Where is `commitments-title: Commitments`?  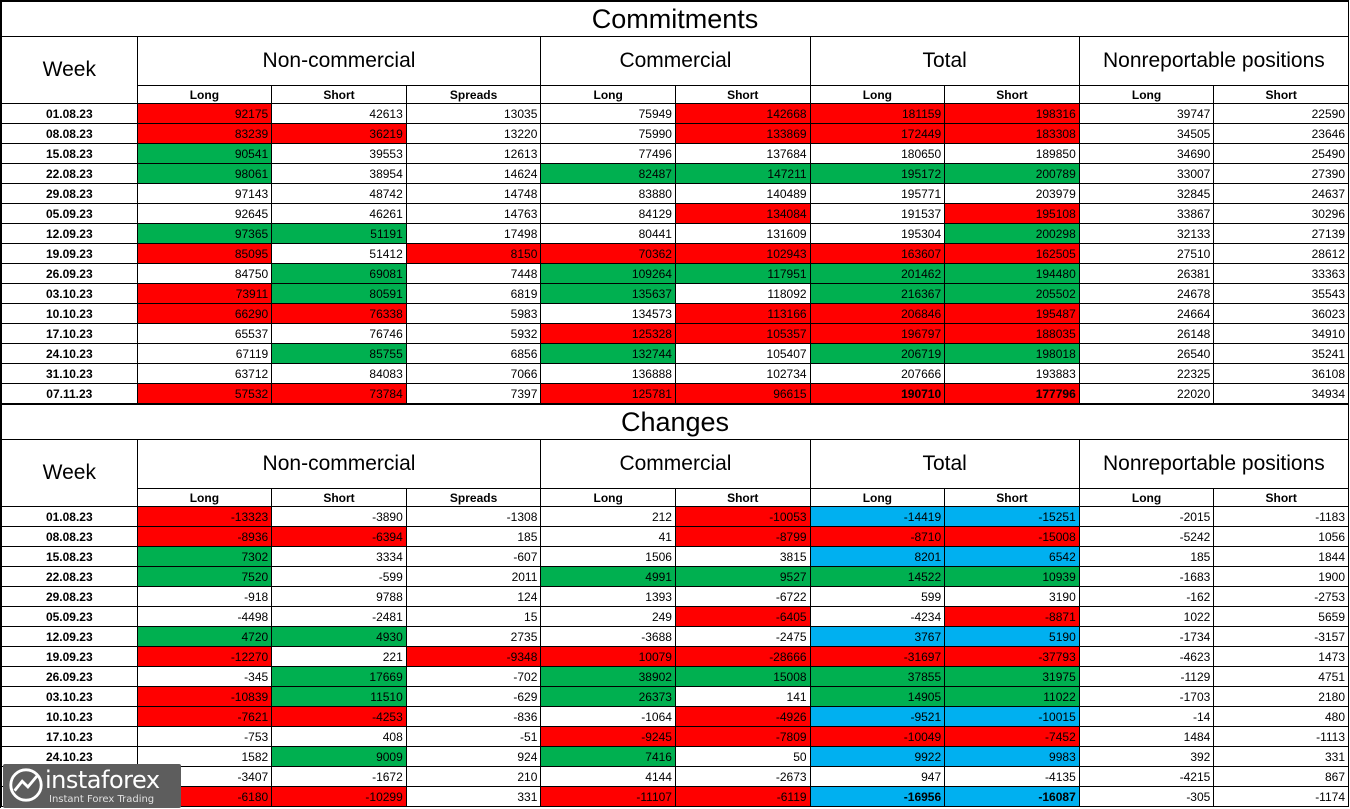 commitments-title: Commitments is located at coordinates (675, 19).